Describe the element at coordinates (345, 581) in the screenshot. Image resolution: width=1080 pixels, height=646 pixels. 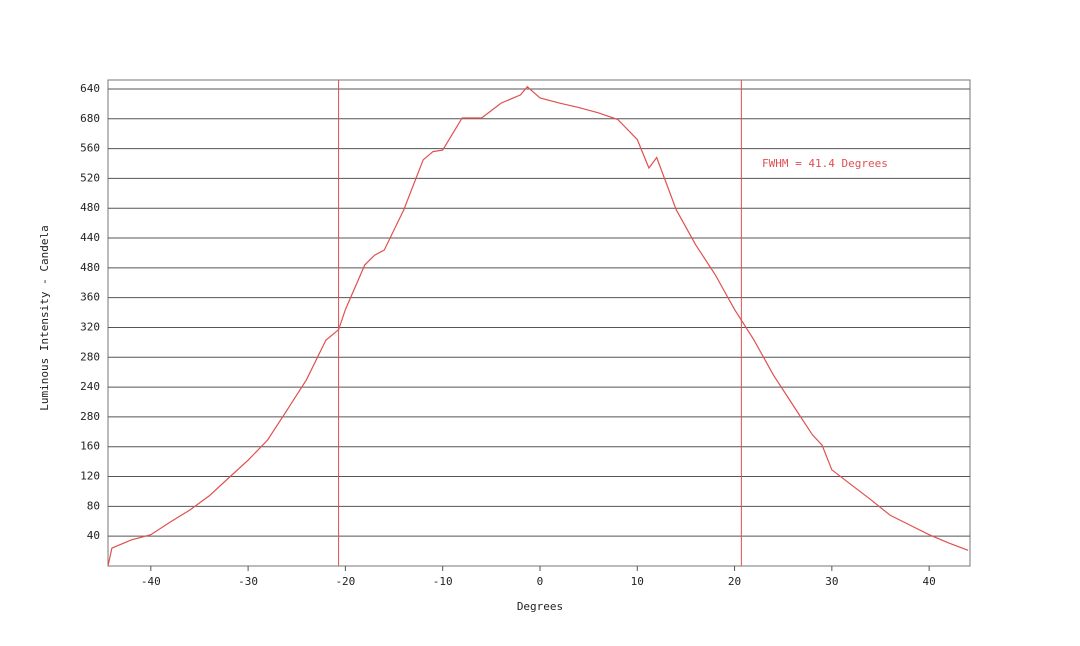
I see `x-tick-label: -20` at that location.